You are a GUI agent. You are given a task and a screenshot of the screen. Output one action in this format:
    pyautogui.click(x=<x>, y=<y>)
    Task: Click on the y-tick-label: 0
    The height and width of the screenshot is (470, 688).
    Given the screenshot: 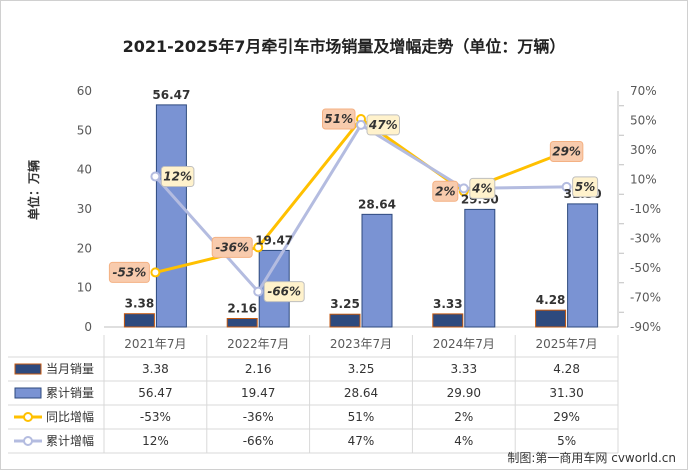 What is the action you would take?
    pyautogui.click(x=88, y=327)
    